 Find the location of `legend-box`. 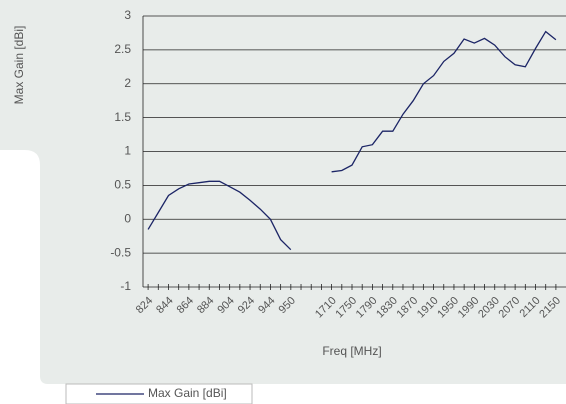

legend-box is located at coordinates (159, 393).